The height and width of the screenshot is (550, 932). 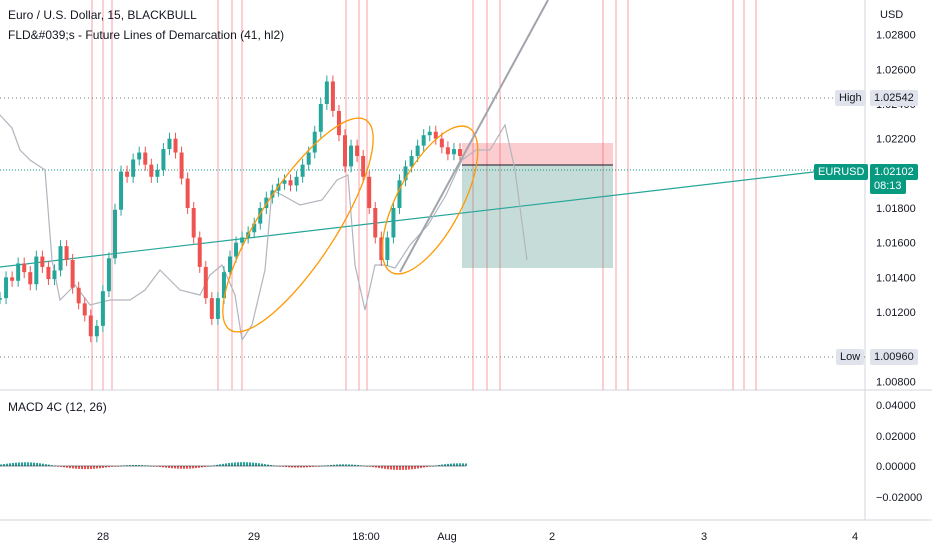 I want to click on high-value-tag: 1.02542, so click(x=894, y=98).